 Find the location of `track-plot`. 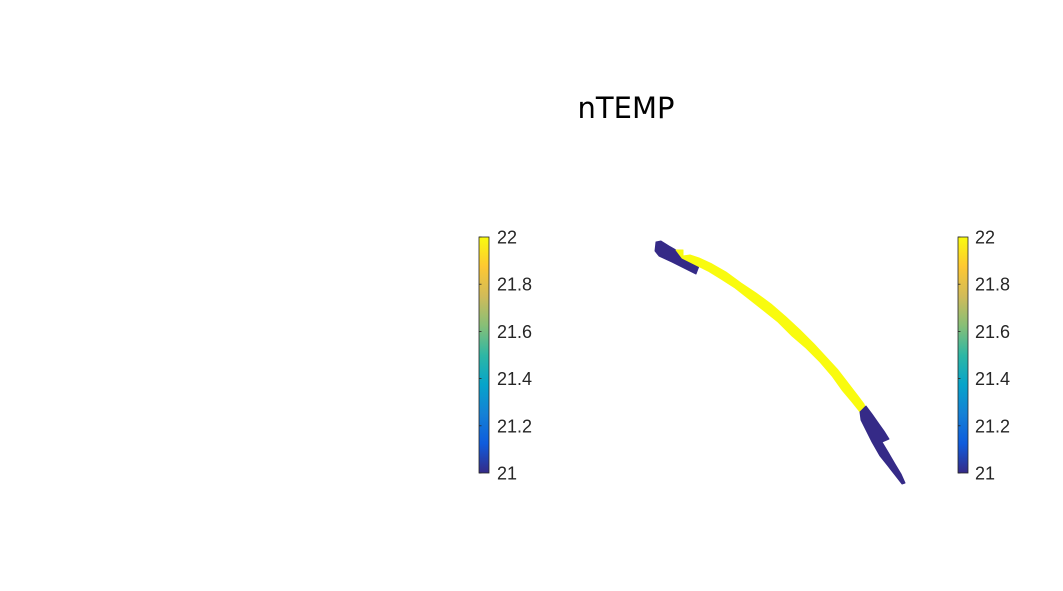

track-plot is located at coordinates (780, 362).